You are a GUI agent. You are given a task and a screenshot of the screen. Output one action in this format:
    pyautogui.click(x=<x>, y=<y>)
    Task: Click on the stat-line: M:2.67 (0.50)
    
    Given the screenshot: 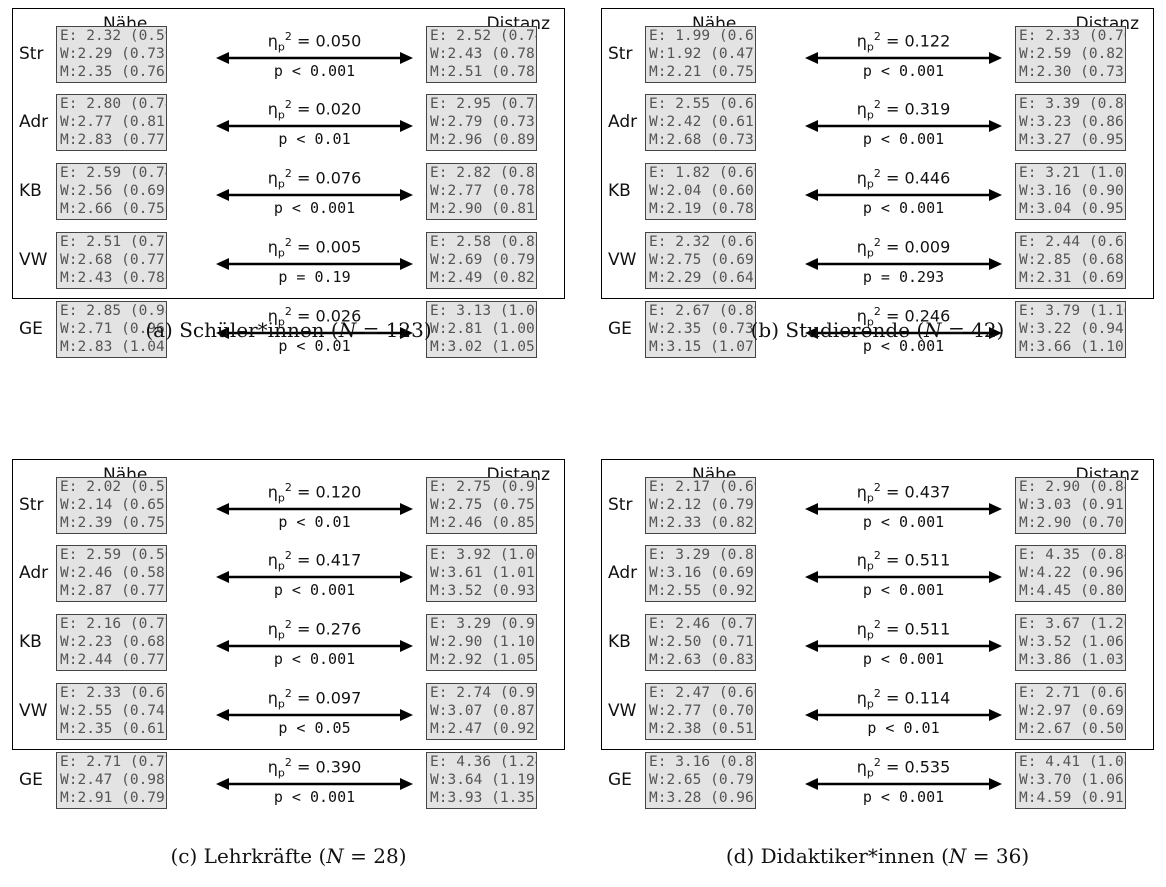 What is the action you would take?
    pyautogui.click(x=1072, y=729)
    